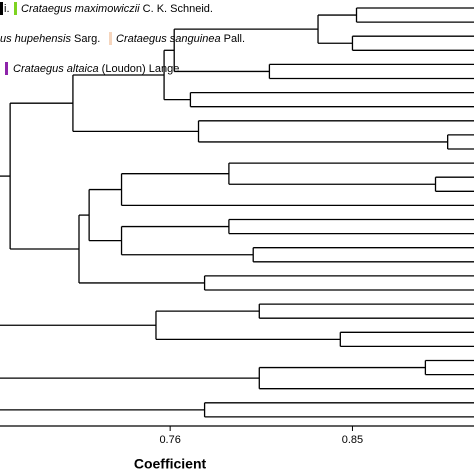 The height and width of the screenshot is (474, 474). I want to click on legend-species: Crataegus maximowiczii, so click(80, 9).